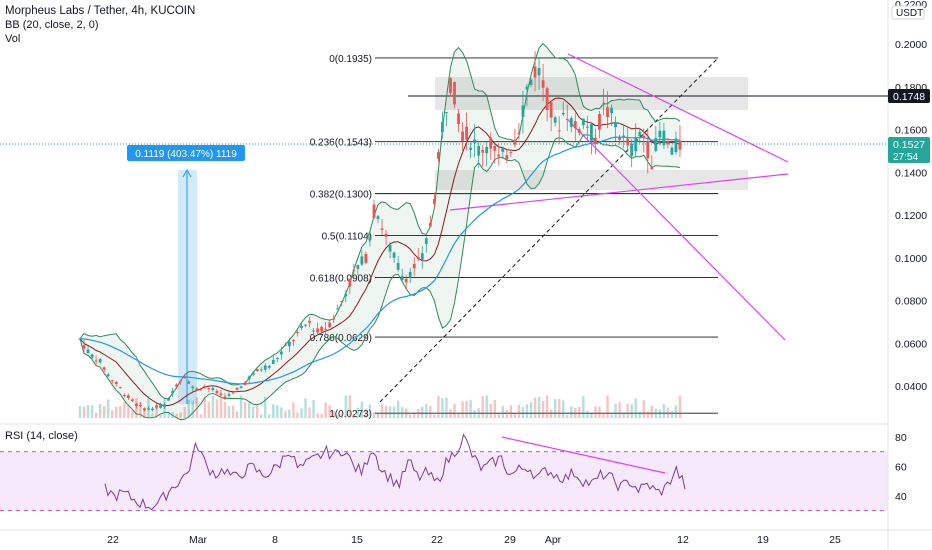 Image resolution: width=932 pixels, height=550 pixels. I want to click on chart-title: Morpheus Labs / Tether, 4h, KUCOIN, so click(100, 11).